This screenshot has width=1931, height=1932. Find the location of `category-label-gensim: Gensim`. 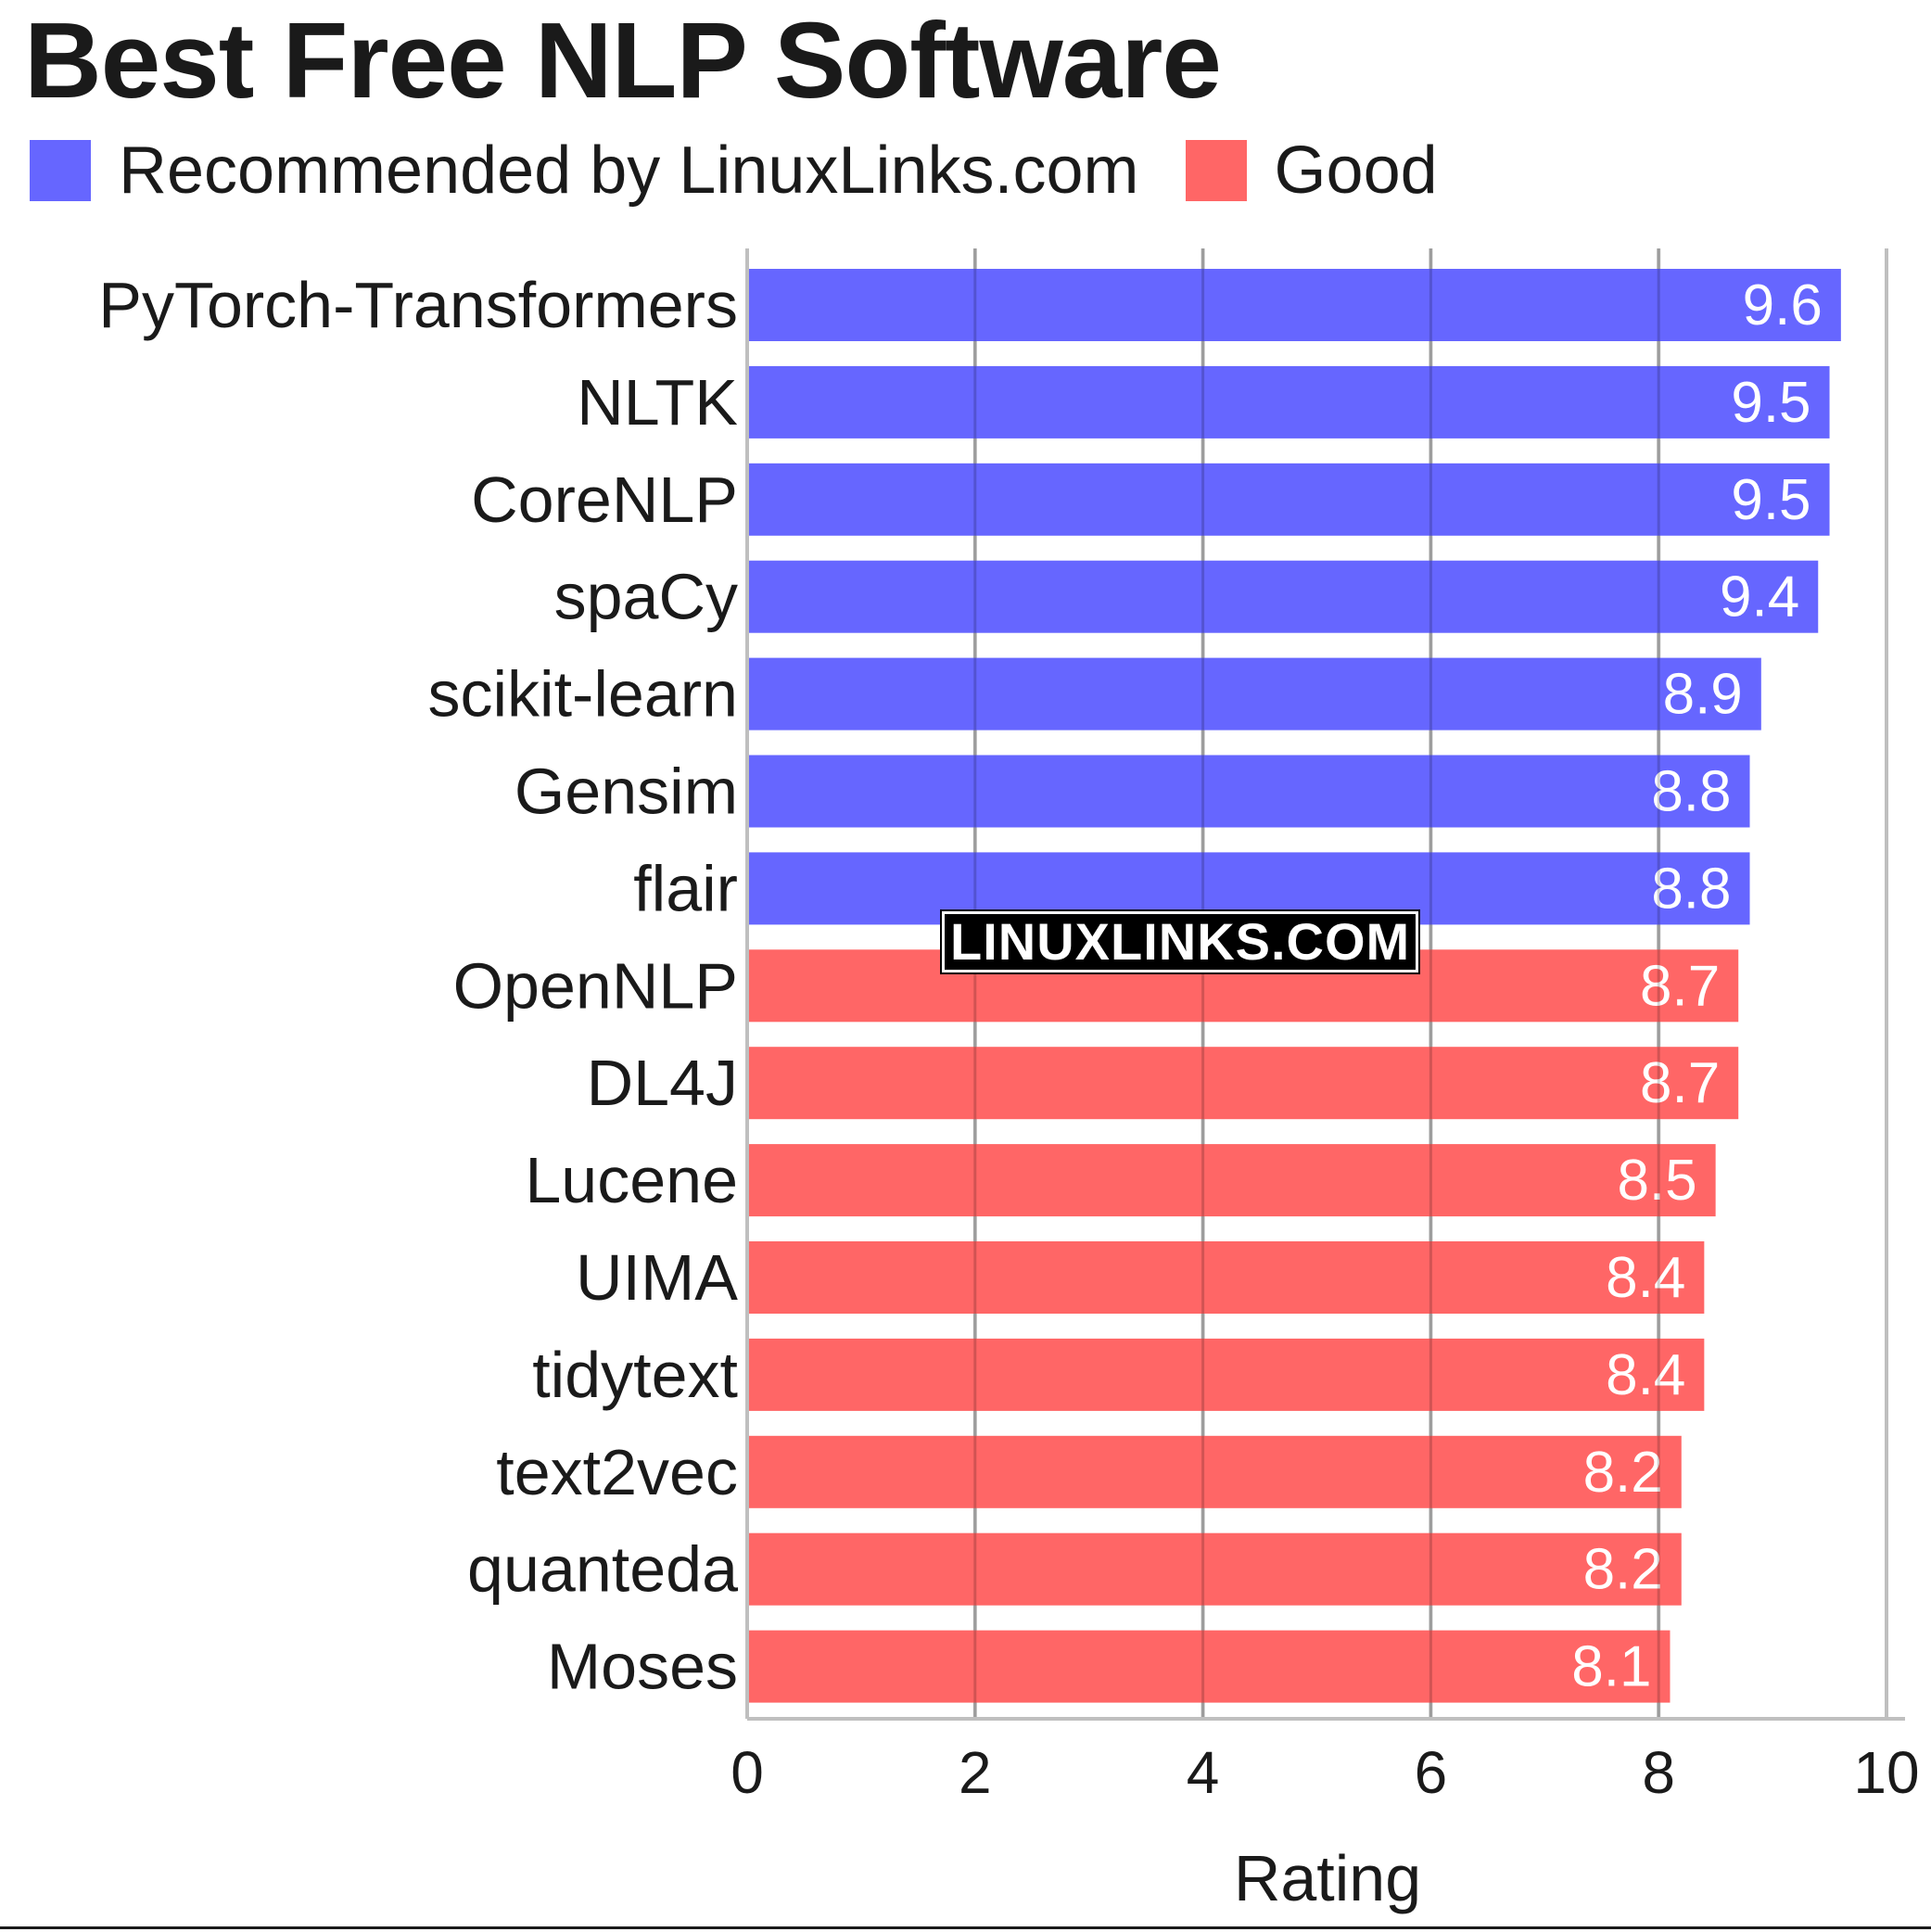

category-label-gensim: Gensim is located at coordinates (627, 792).